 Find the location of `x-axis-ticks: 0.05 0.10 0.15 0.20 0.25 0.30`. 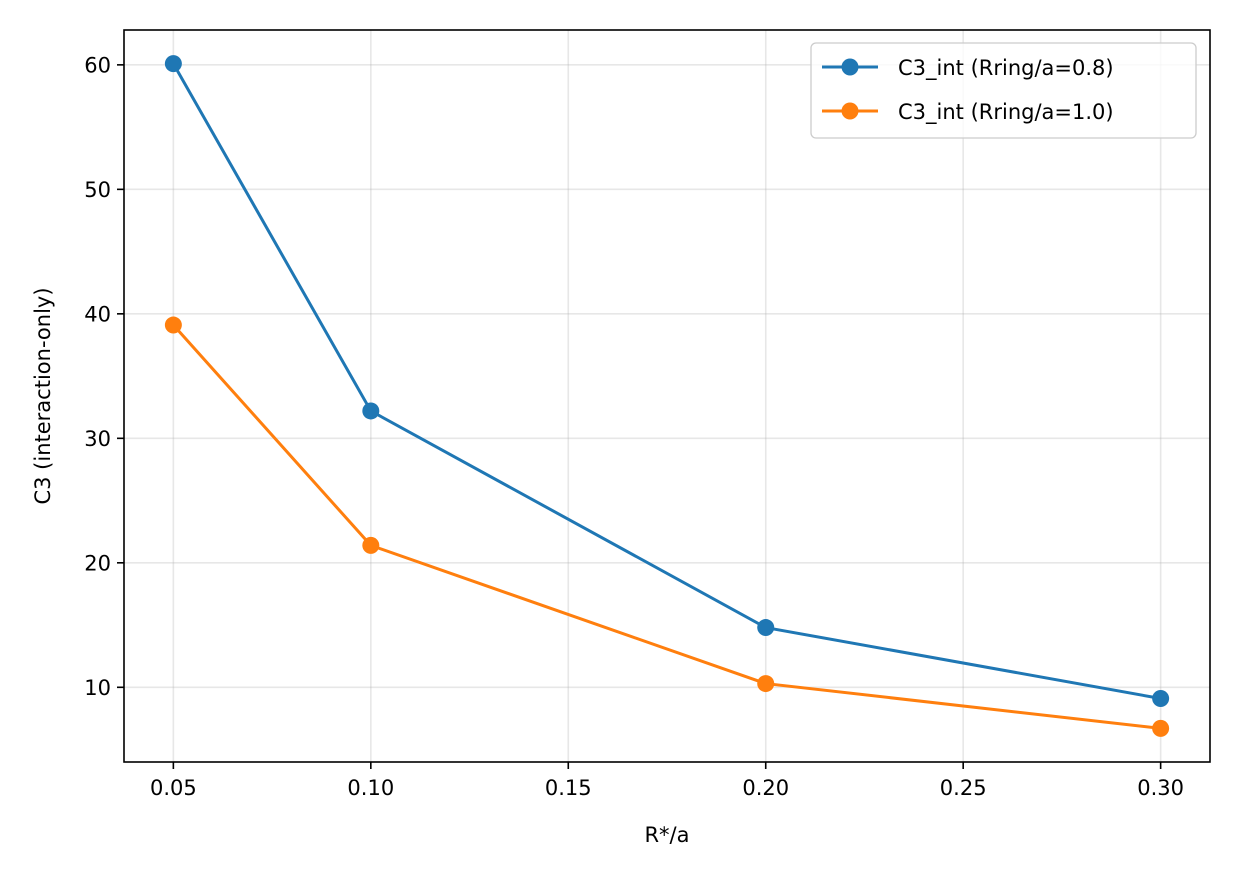

x-axis-ticks: 0.05 0.10 0.15 0.20 0.25 0.30 is located at coordinates (667, 781).